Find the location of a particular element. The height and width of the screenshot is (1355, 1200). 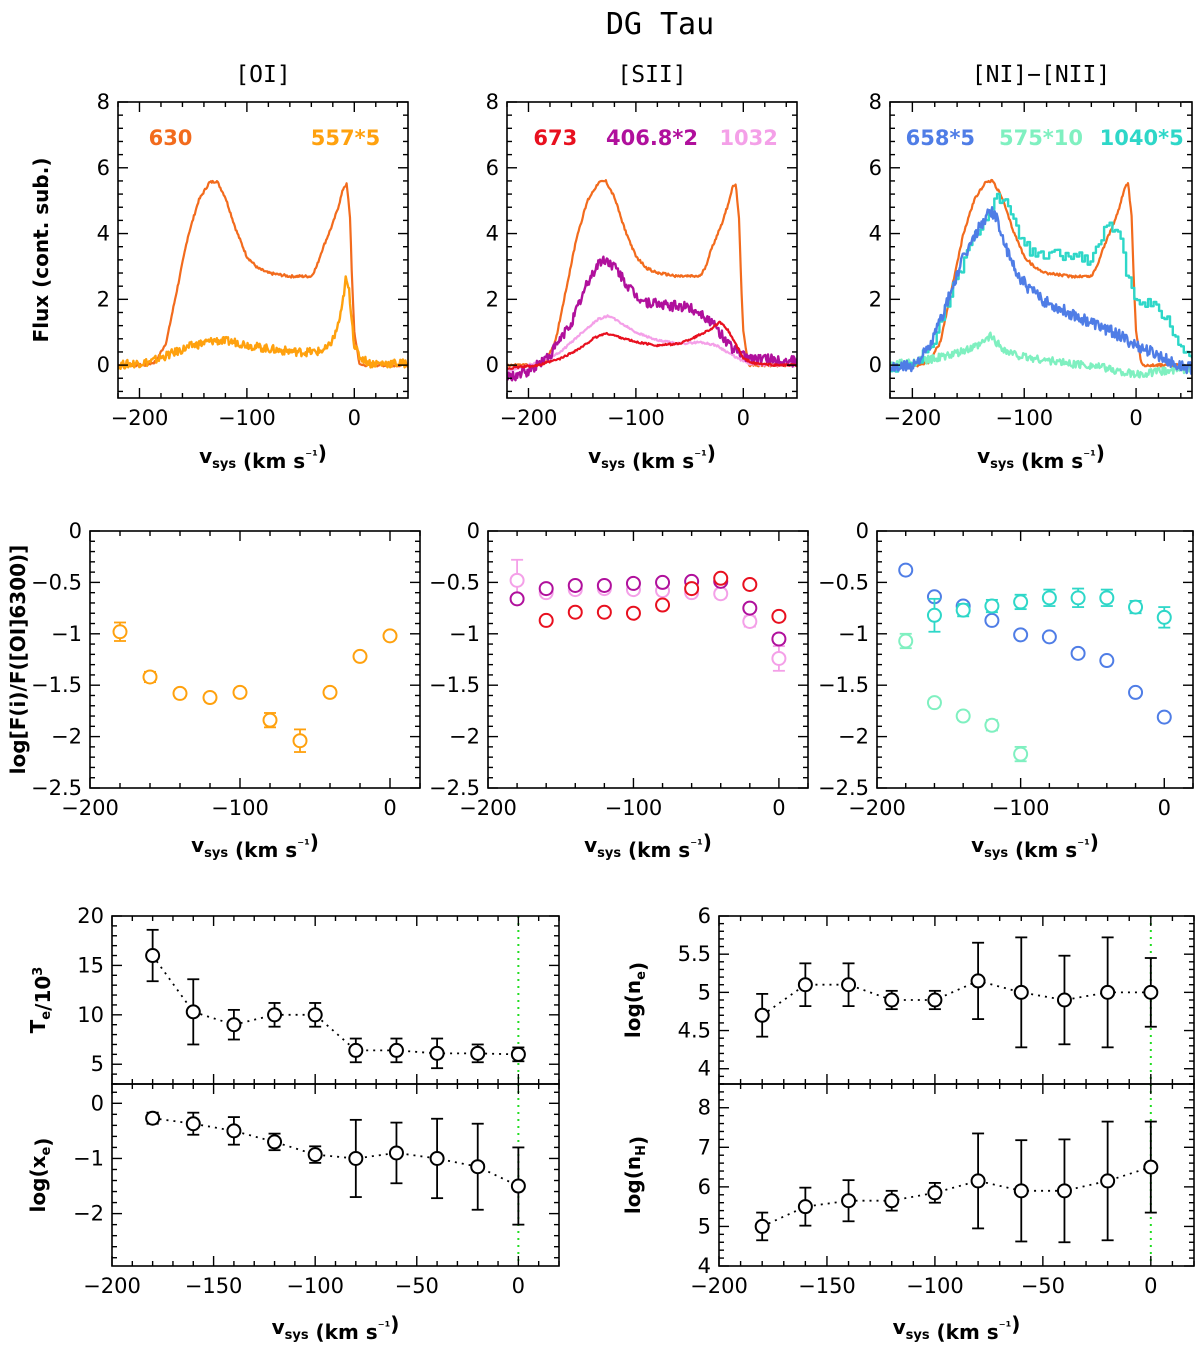

p-te-ytick: 10 is located at coordinates (90, 1015).